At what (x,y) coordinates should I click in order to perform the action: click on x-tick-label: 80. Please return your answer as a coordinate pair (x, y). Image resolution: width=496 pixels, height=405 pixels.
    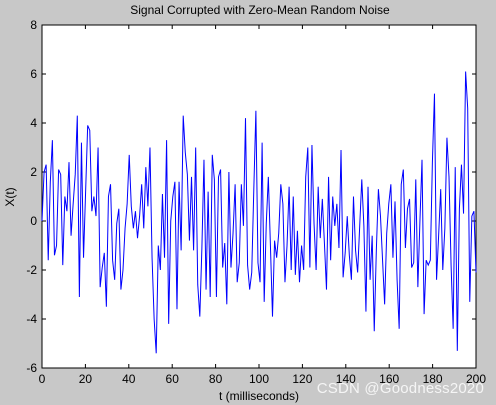
    Looking at the image, I should click on (216, 379).